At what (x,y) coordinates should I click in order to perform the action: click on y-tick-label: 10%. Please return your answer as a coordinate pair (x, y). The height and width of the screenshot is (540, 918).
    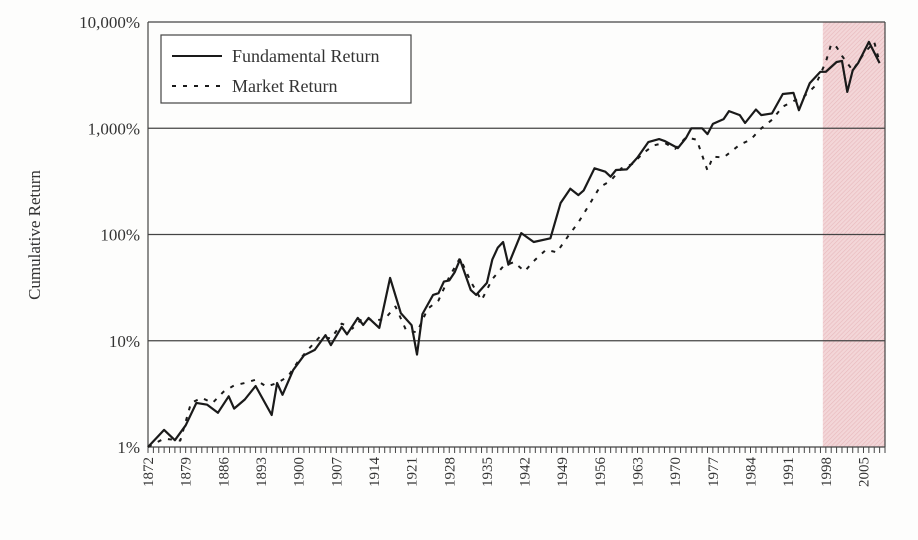
    Looking at the image, I should click on (124, 341).